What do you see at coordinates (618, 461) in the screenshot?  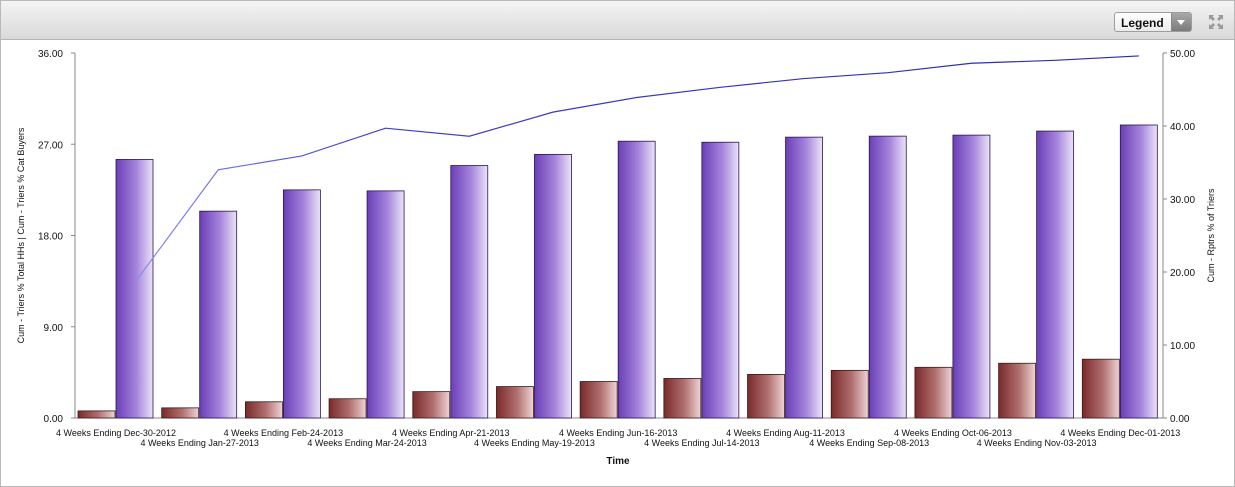 I see `x-axis-title: Time` at bounding box center [618, 461].